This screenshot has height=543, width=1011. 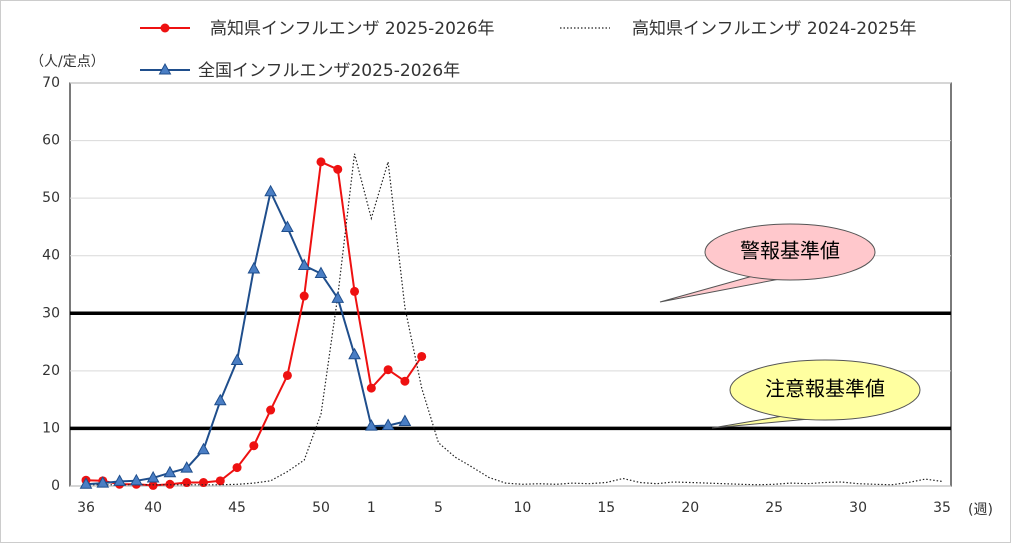 I want to click on x-tick-label: 36, so click(x=86, y=508).